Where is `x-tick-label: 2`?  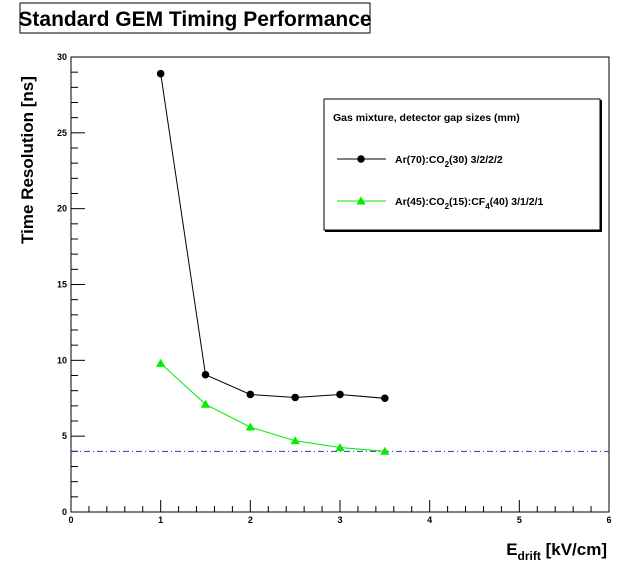
x-tick-label: 2 is located at coordinates (250, 520).